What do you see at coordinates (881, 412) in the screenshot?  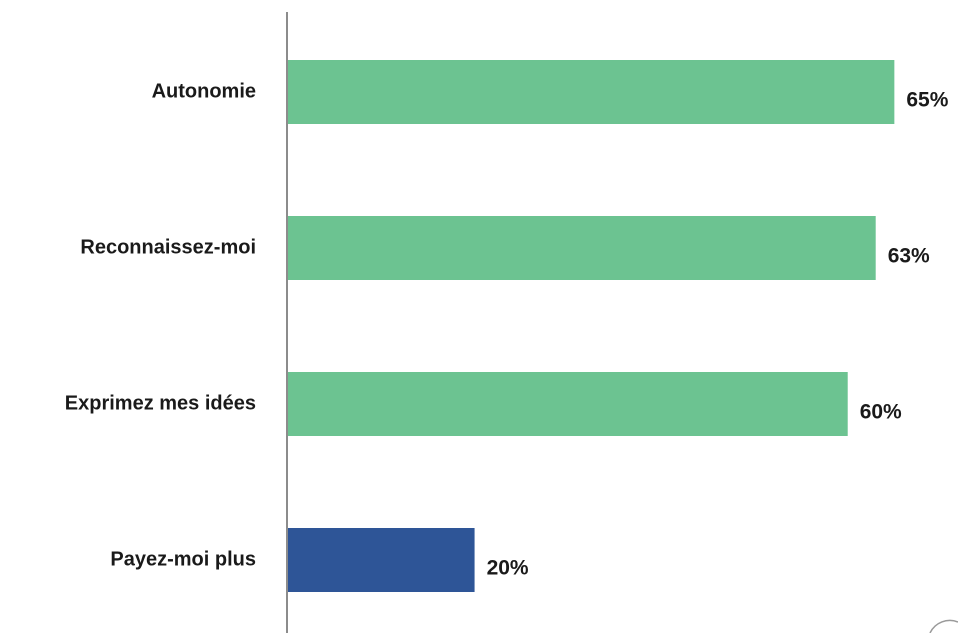 I see `value-label-3: 60%` at bounding box center [881, 412].